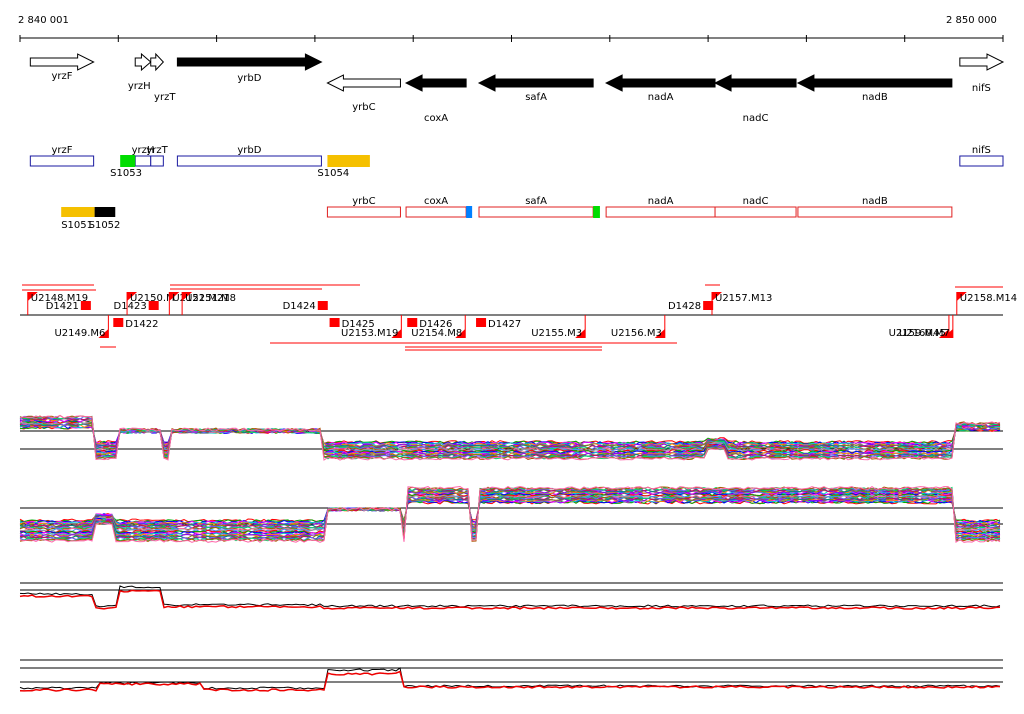  I want to click on gene-arrow-yrbC, so click(363, 83).